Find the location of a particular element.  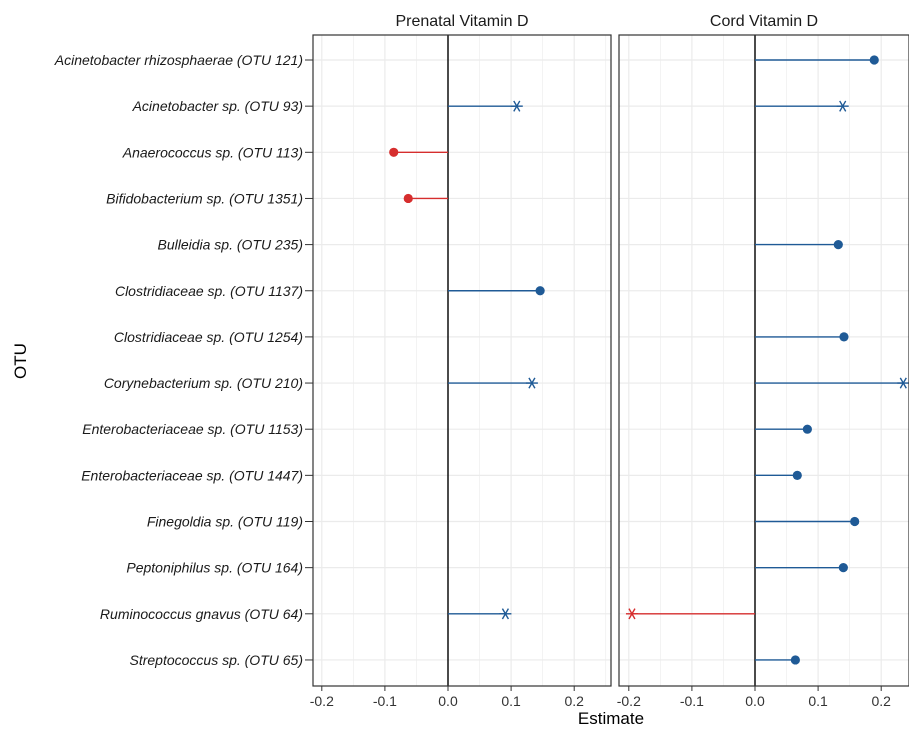

y-tick-label: Corynebacterium sp. (OTU 210) is located at coordinates (203, 383).